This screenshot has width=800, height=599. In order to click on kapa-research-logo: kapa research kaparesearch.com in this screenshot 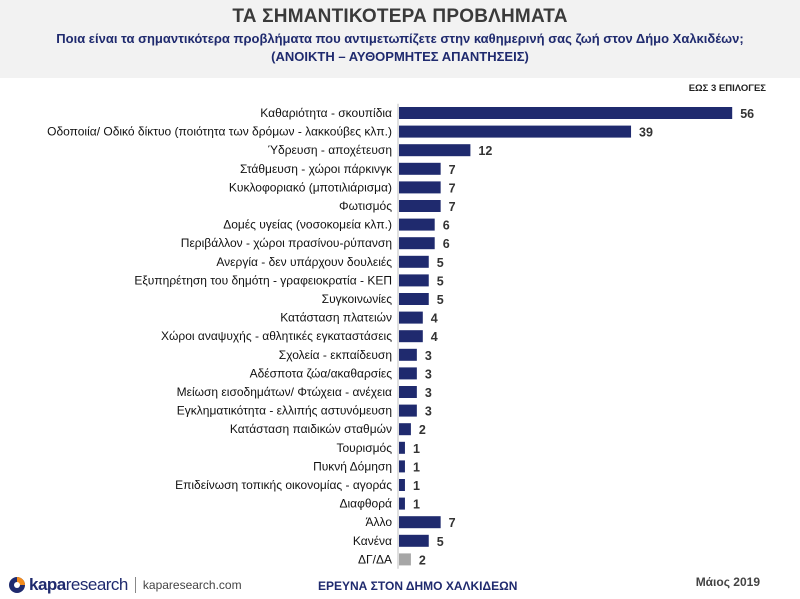, I will do `click(125, 585)`.